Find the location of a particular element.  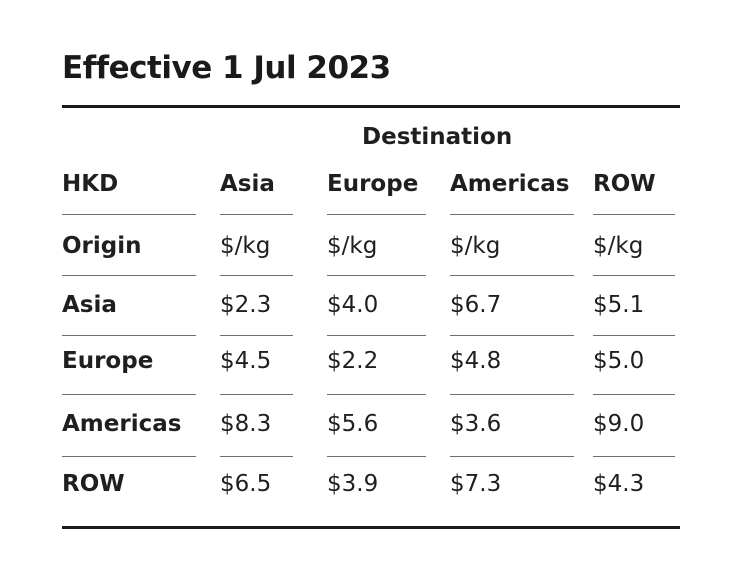

top-rule is located at coordinates (371, 106).